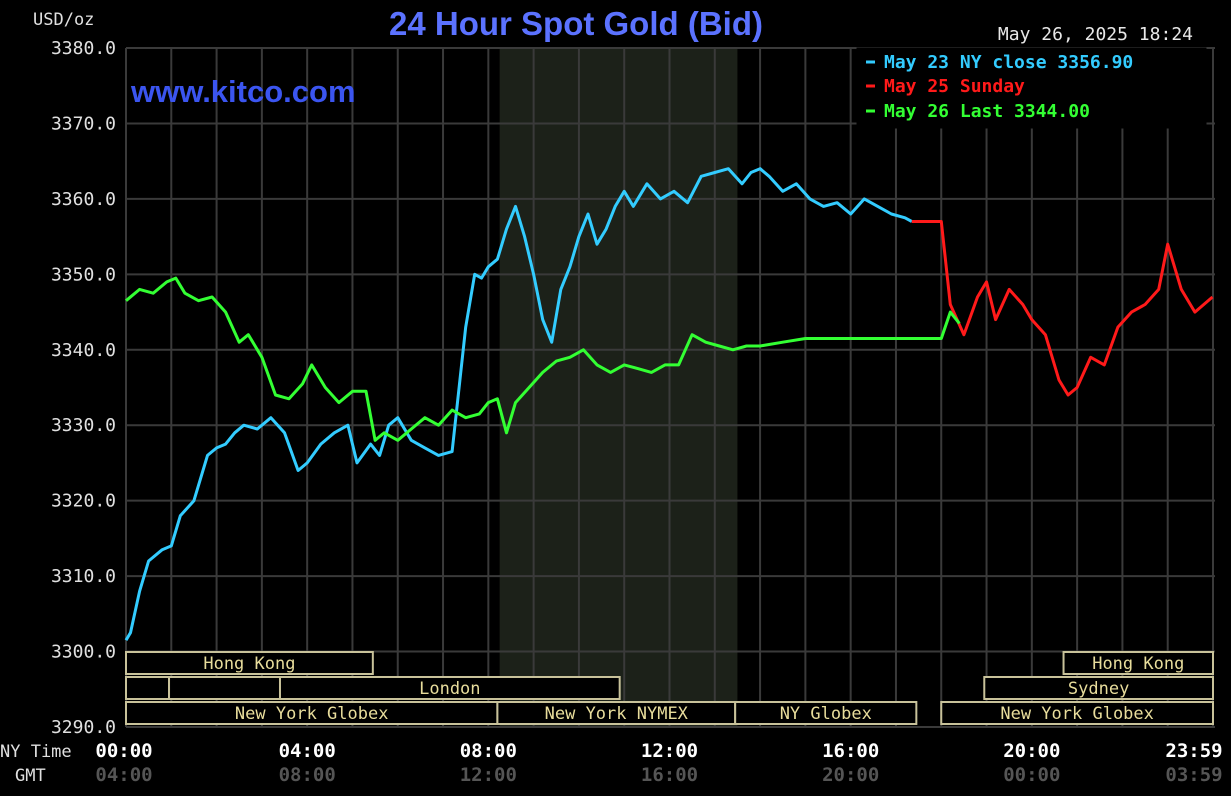  Describe the element at coordinates (850, 751) in the screenshot. I see `ny-tick-label: 16:00` at that location.